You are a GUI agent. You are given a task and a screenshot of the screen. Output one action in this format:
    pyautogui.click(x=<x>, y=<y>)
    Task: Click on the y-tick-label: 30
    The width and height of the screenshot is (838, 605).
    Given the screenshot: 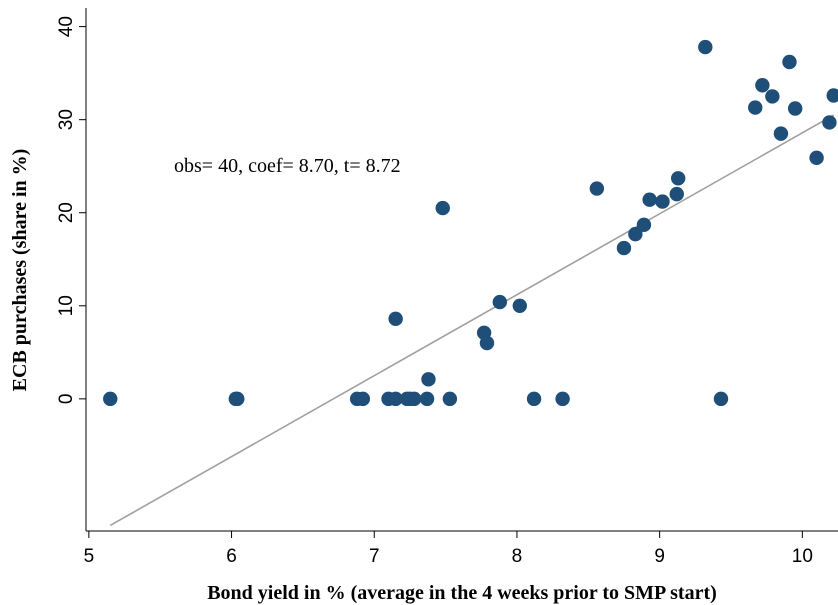 What is the action you would take?
    pyautogui.click(x=66, y=119)
    